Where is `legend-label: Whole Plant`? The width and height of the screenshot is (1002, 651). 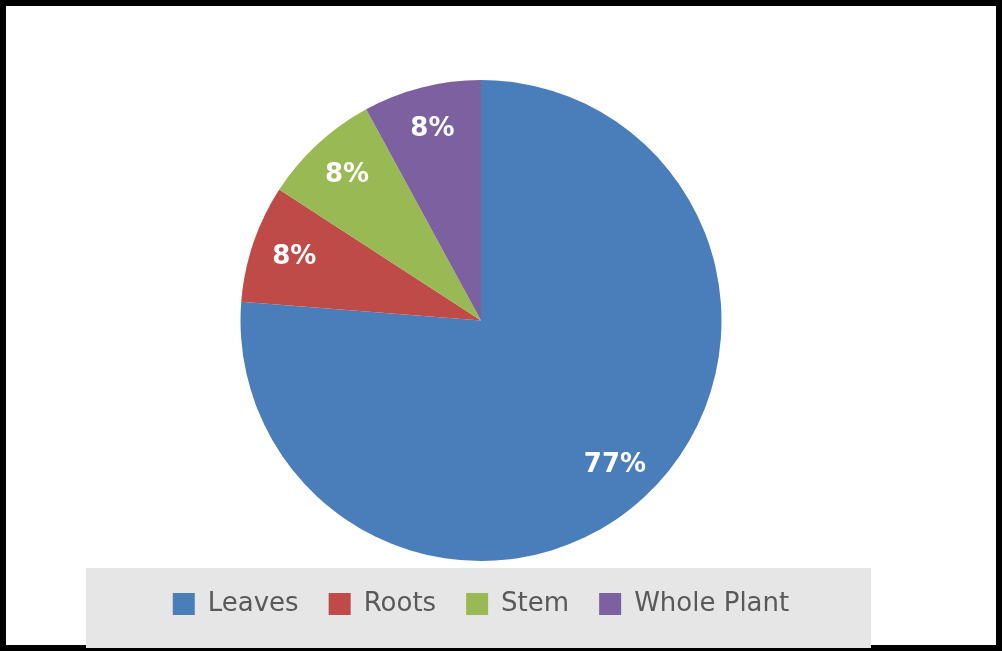 legend-label: Whole Plant is located at coordinates (712, 601).